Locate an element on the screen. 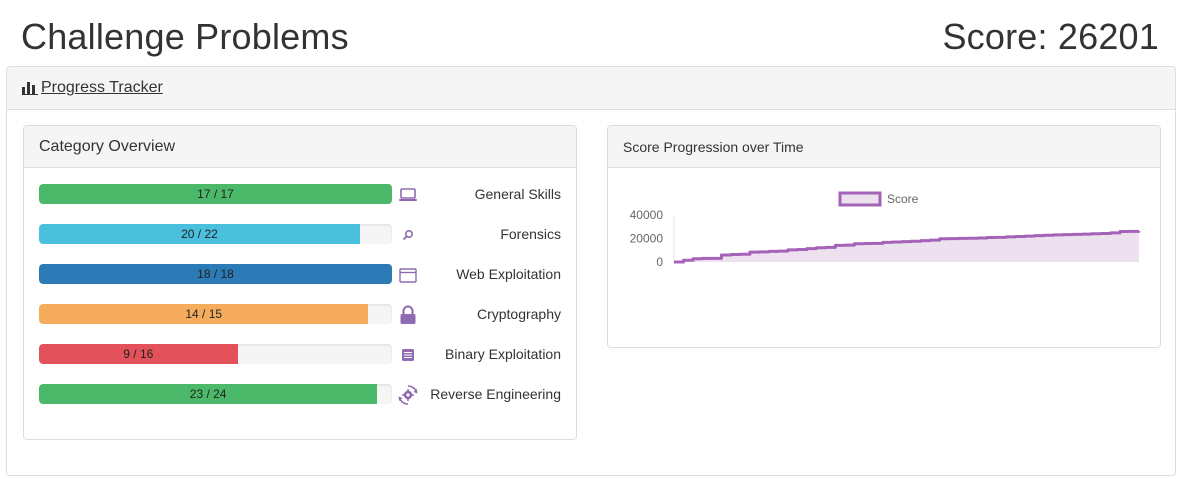  category-row-web-exploitation: 18 / 18 Web Exploitation is located at coordinates (300, 273).